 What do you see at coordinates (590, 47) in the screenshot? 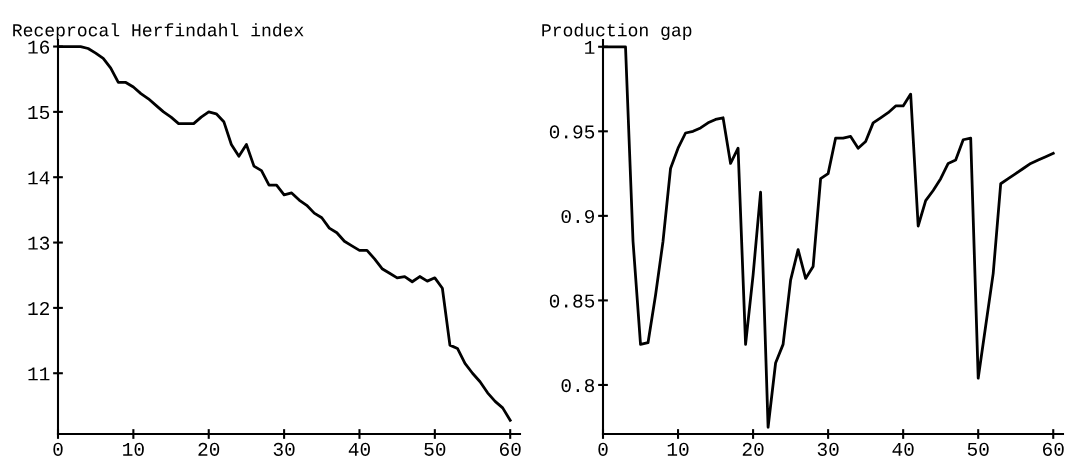
I see `y-tick-label: 1` at bounding box center [590, 47].